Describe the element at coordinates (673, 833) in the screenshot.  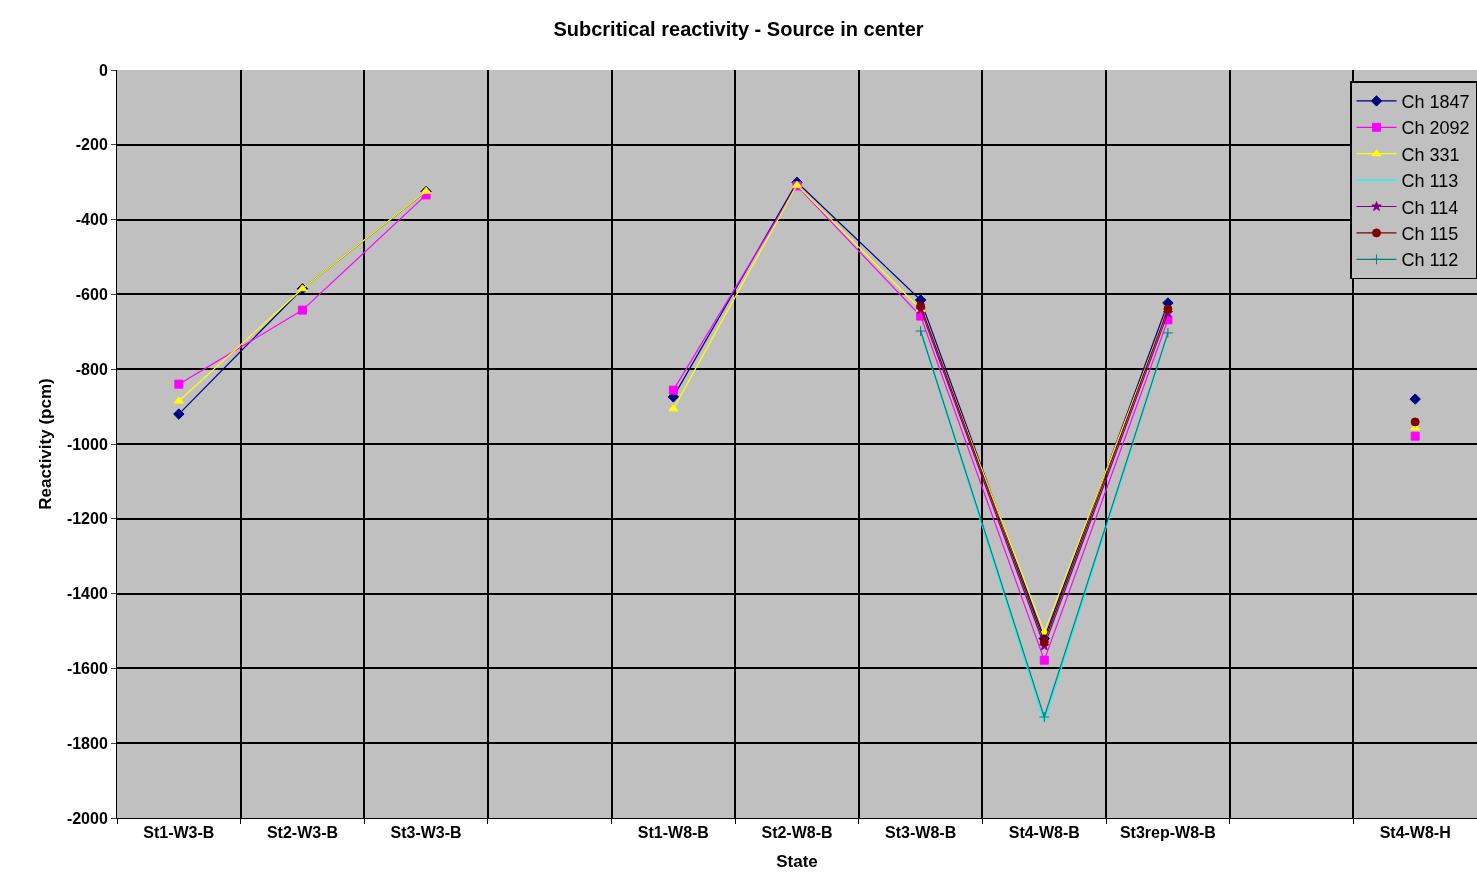
I see `x-tick-label: St1-W8-B` at that location.